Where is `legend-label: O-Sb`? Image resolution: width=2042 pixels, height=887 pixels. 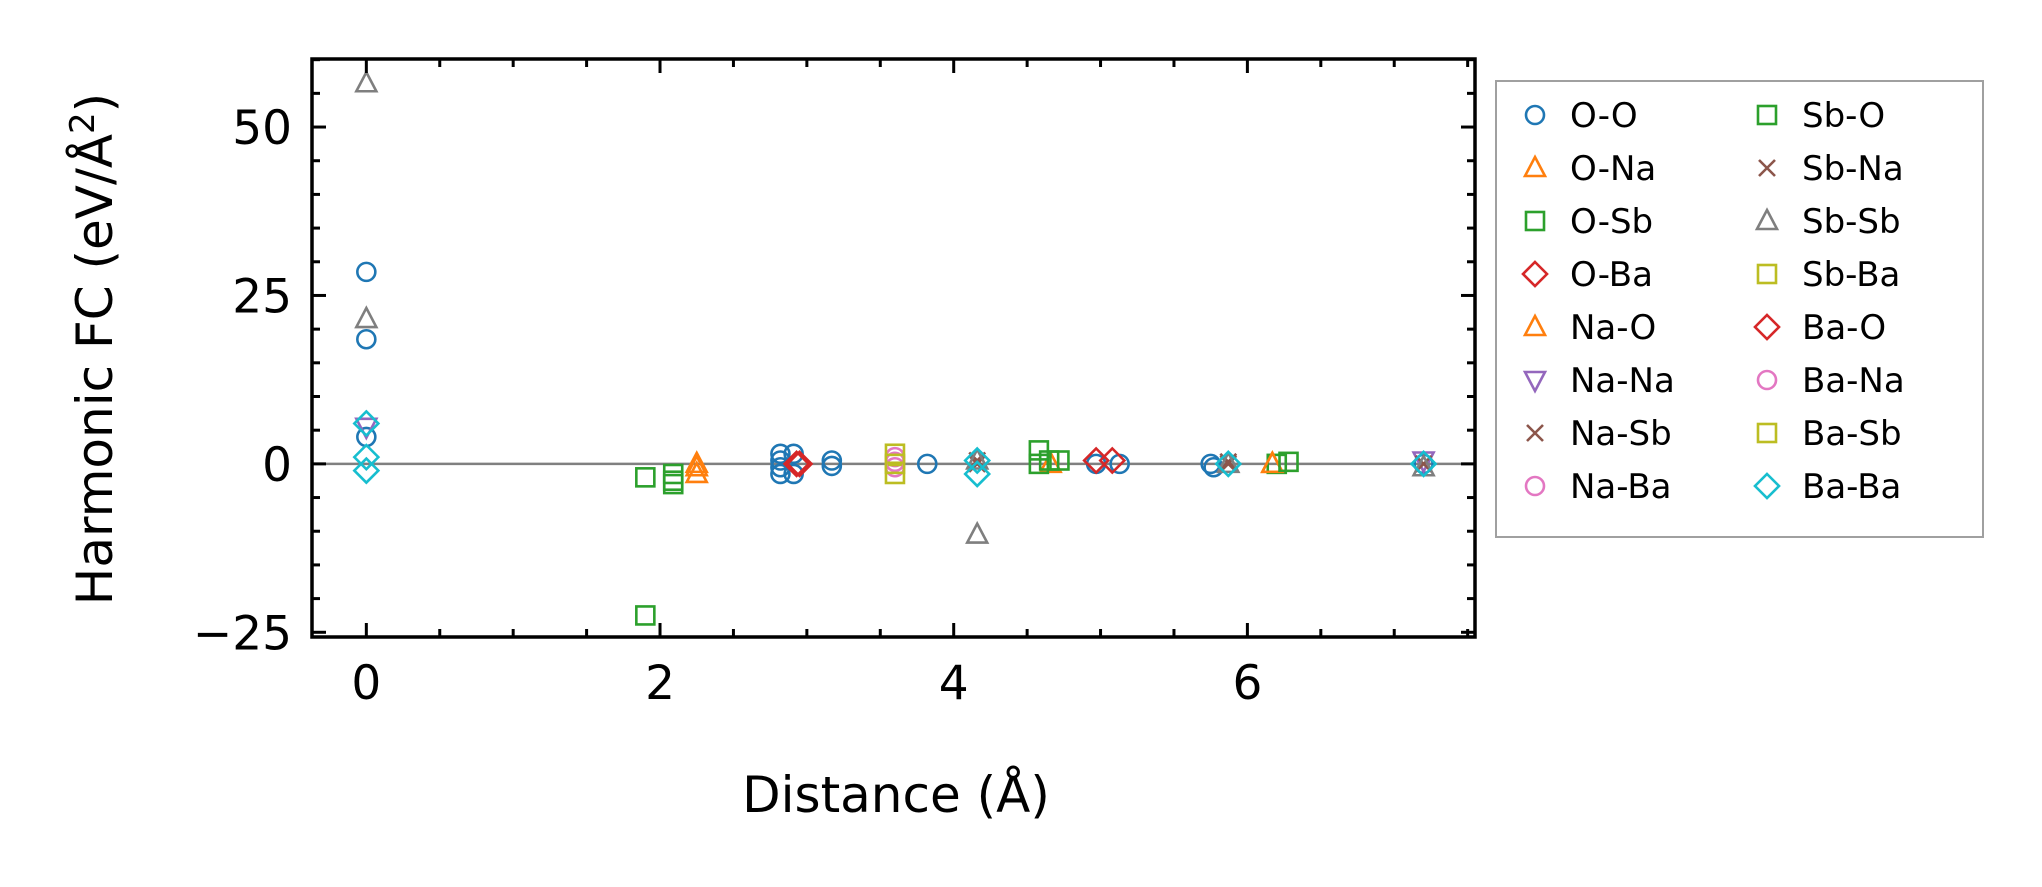
legend-label: O-Sb is located at coordinates (1611, 222).